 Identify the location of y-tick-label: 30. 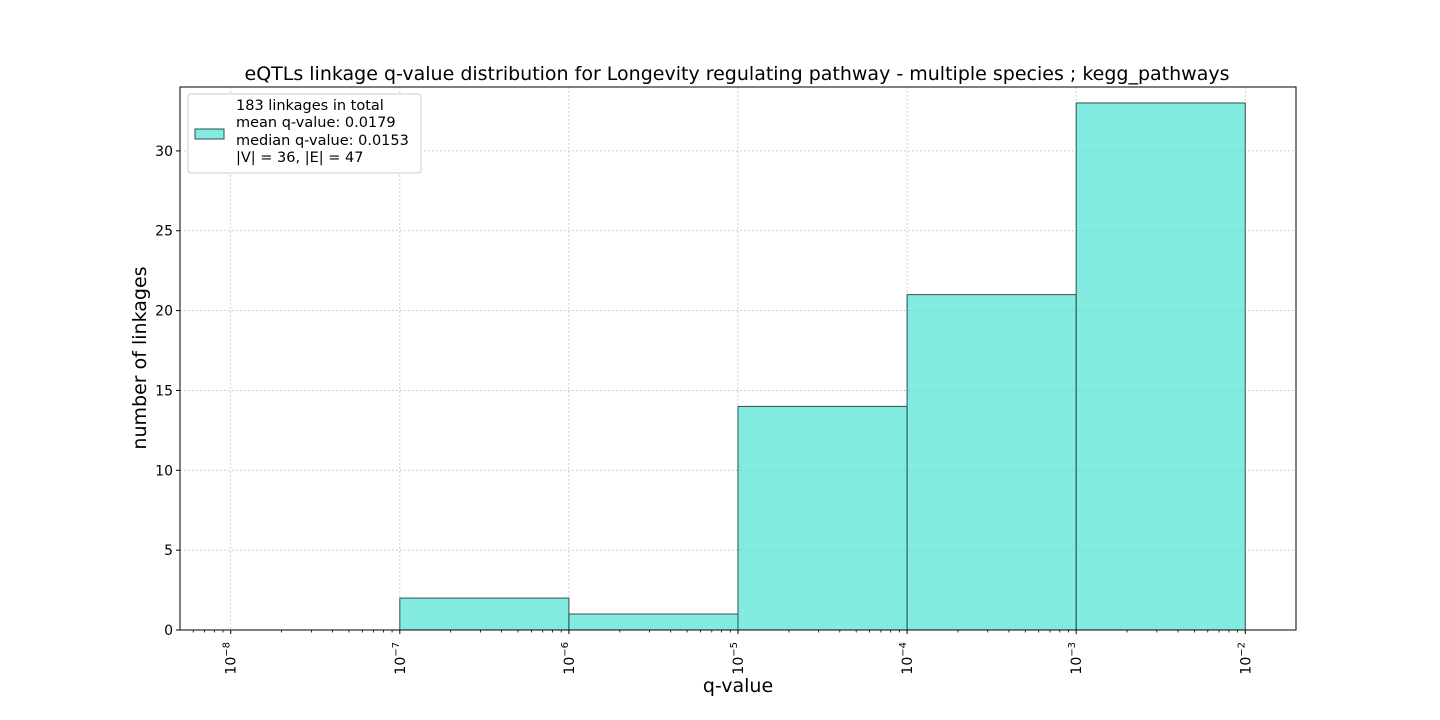
(164, 152).